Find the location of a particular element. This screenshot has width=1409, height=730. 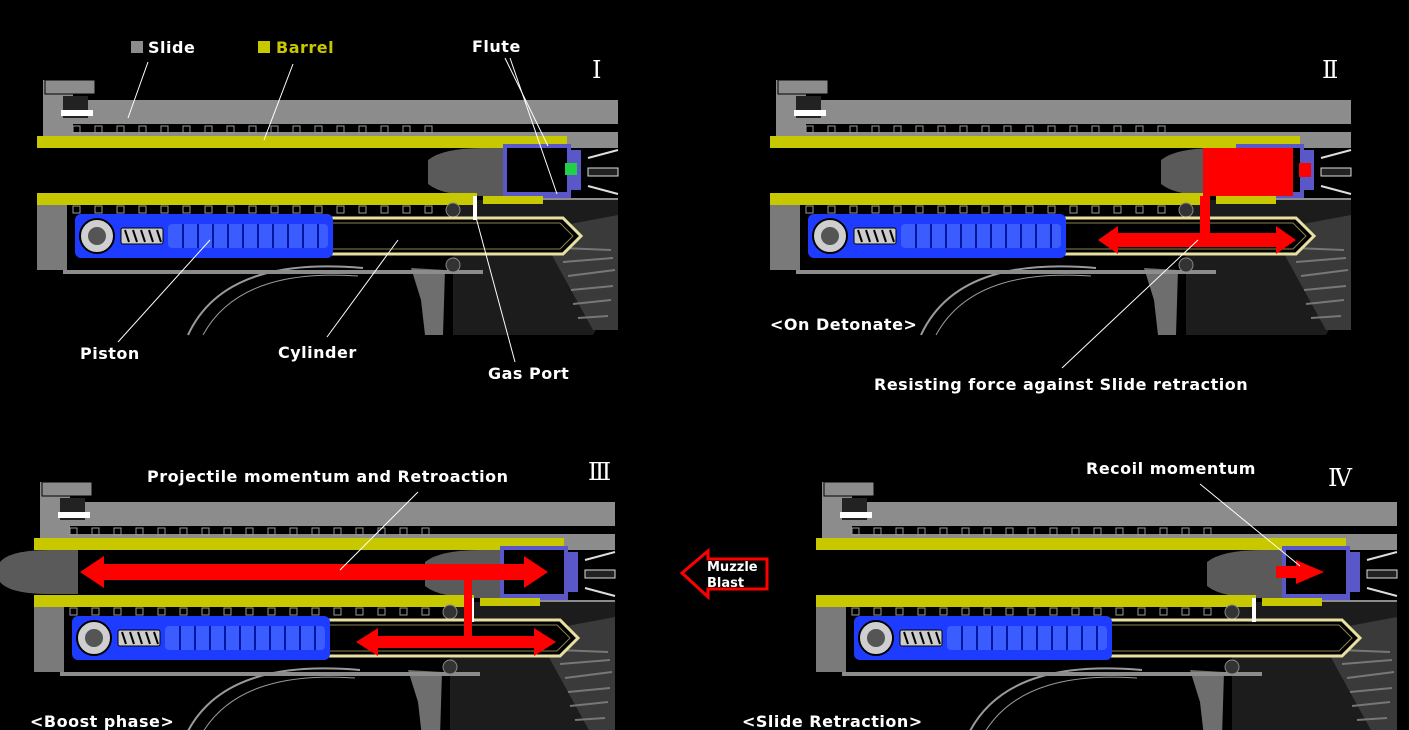

panel-numeral-4: Ⅳ is located at coordinates (1340, 478).